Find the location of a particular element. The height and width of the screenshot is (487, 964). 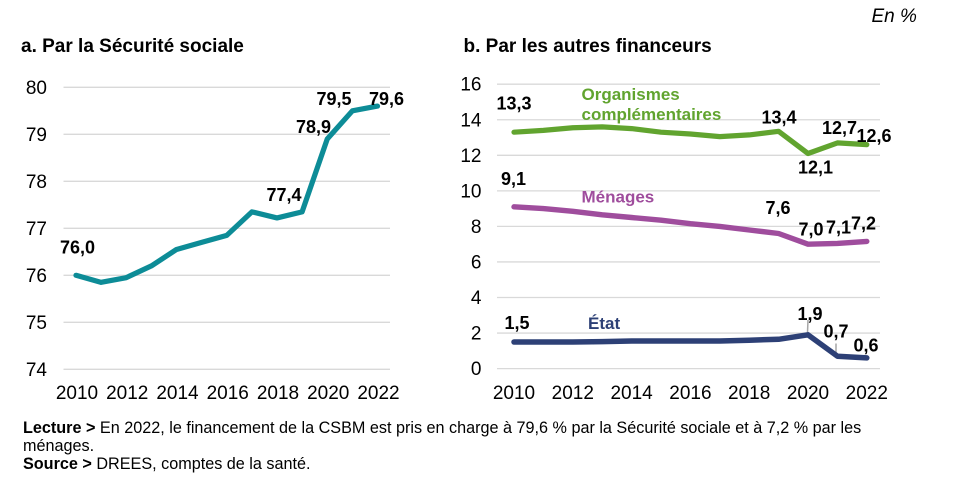

svg-text: 12 is located at coordinates (470, 156).